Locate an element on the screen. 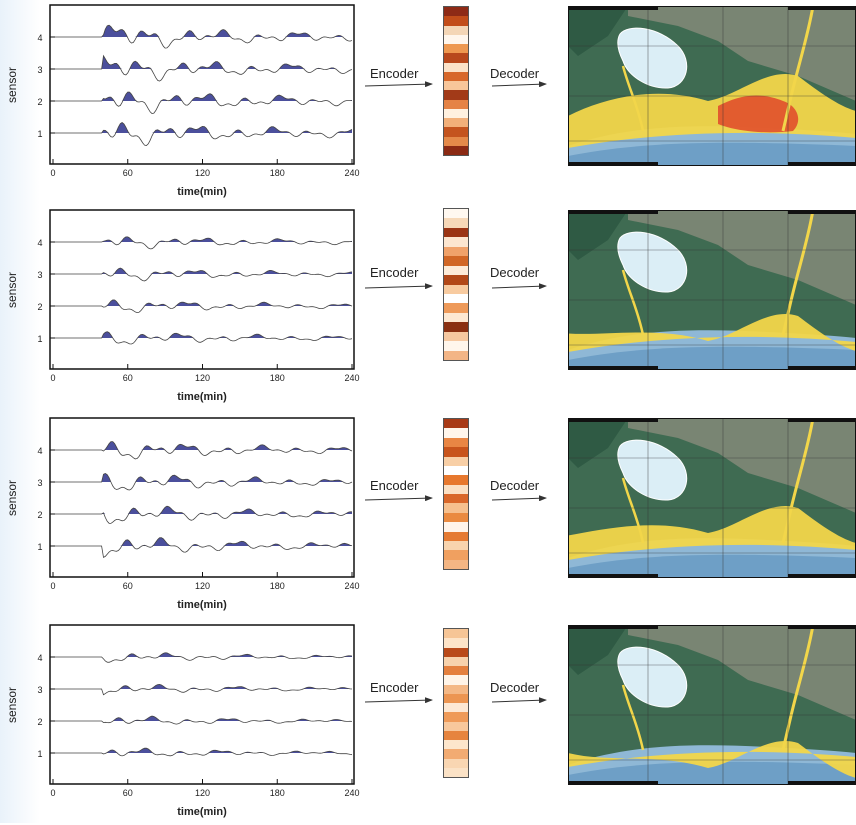 The height and width of the screenshot is (825, 856). y-tick-label: 4 is located at coordinates (39, 38).